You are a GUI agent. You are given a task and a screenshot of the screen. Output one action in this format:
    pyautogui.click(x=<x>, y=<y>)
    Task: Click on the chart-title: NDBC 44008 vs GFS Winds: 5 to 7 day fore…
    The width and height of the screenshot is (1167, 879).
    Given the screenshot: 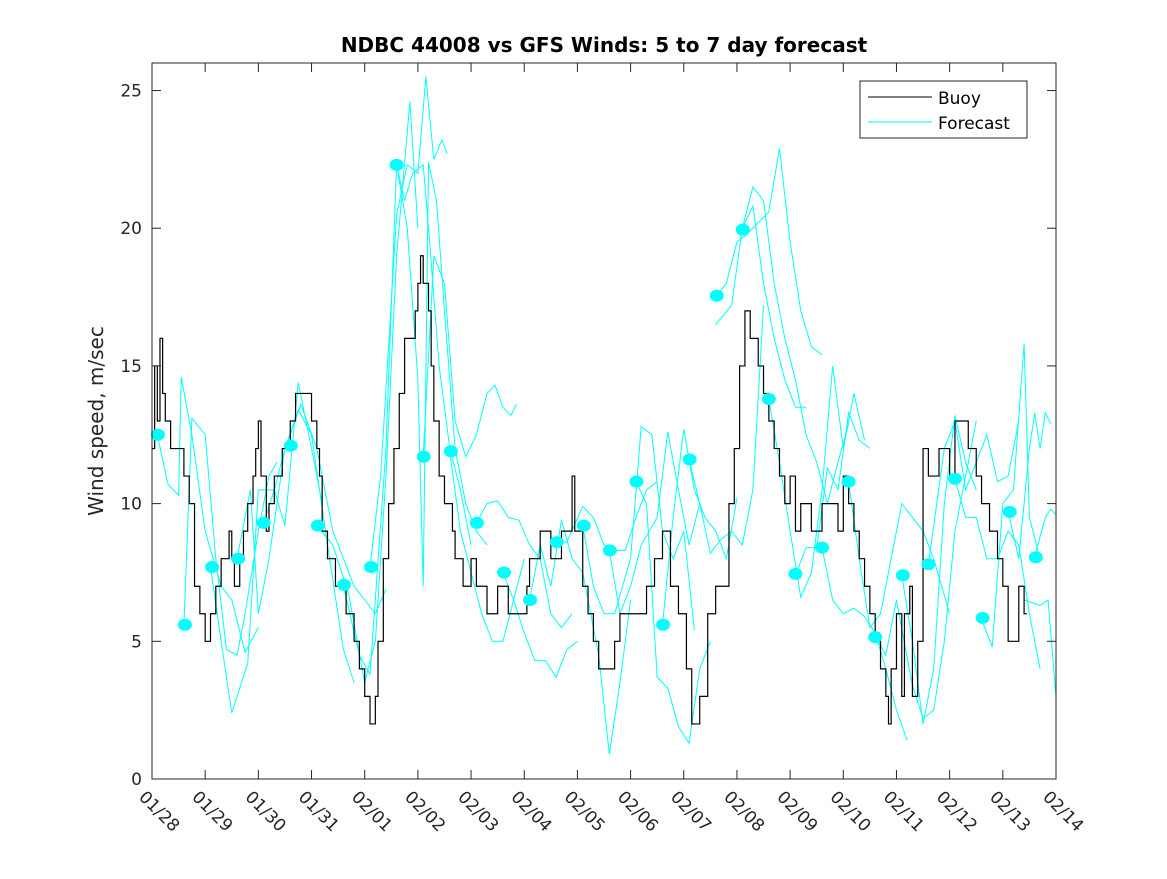 What is the action you would take?
    pyautogui.click(x=604, y=45)
    